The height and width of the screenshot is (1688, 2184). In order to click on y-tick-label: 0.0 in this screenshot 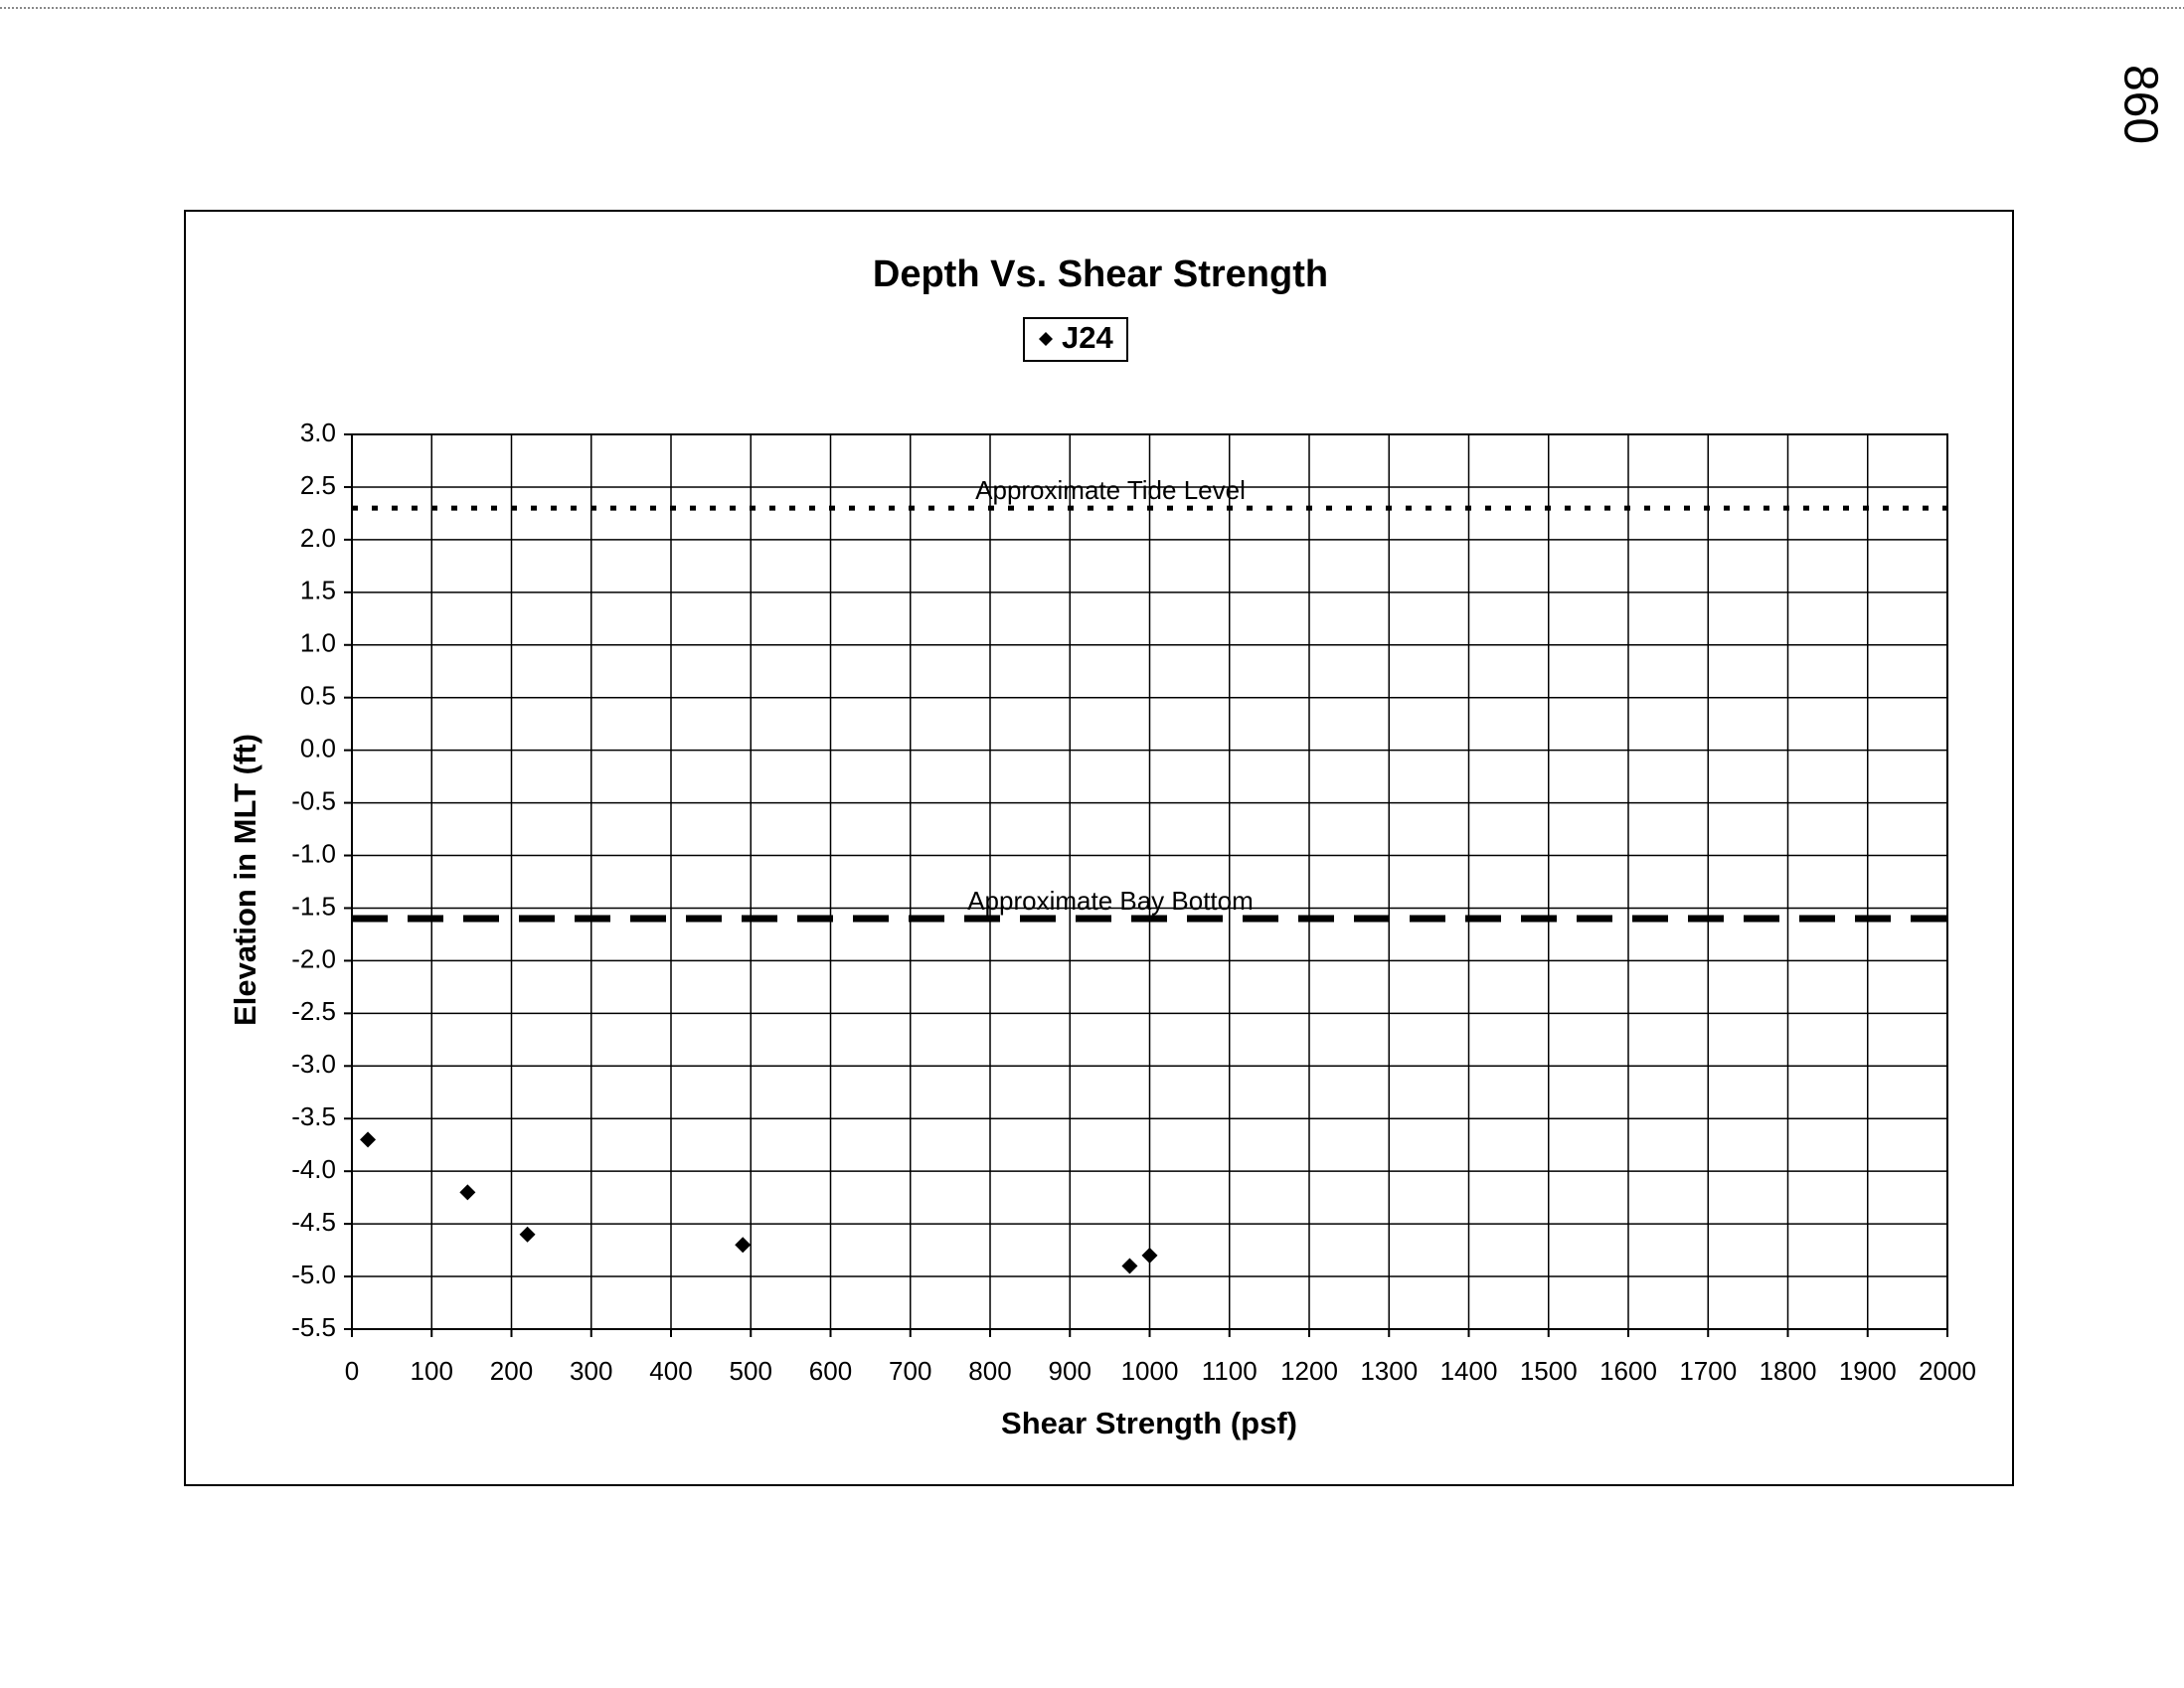, I will do `click(318, 748)`.